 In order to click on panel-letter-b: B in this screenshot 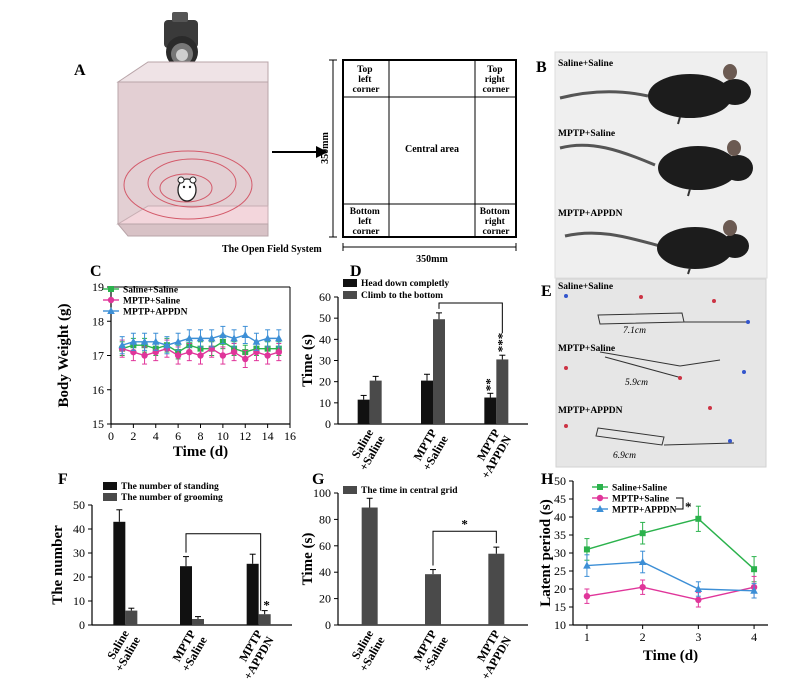, I will do `click(541, 67)`.